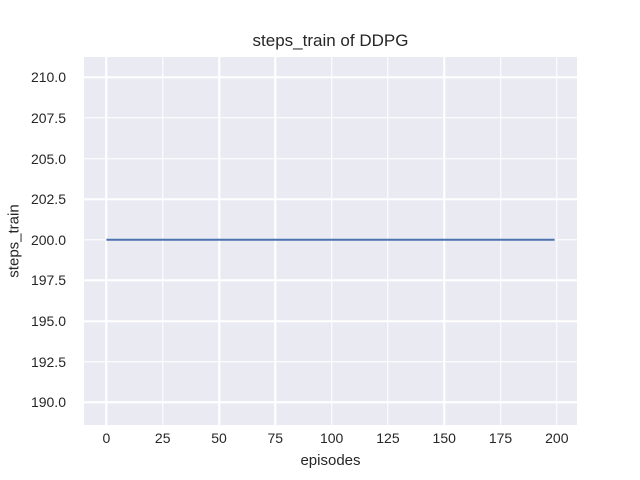 Image resolution: width=640 pixels, height=480 pixels. Describe the element at coordinates (557, 438) in the screenshot. I see `x-tick-label: 200` at that location.